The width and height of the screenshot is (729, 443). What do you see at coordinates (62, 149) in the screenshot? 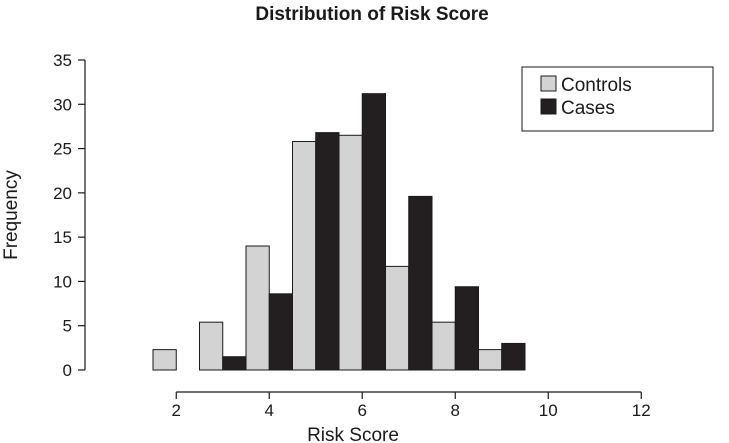
I see `y-tick-label: 25` at bounding box center [62, 149].